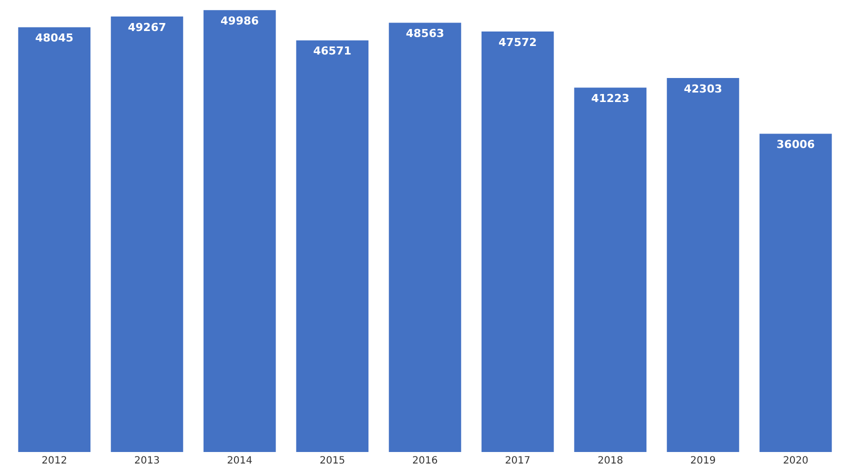  I want to click on x-tick-label: 2014, so click(239, 461).